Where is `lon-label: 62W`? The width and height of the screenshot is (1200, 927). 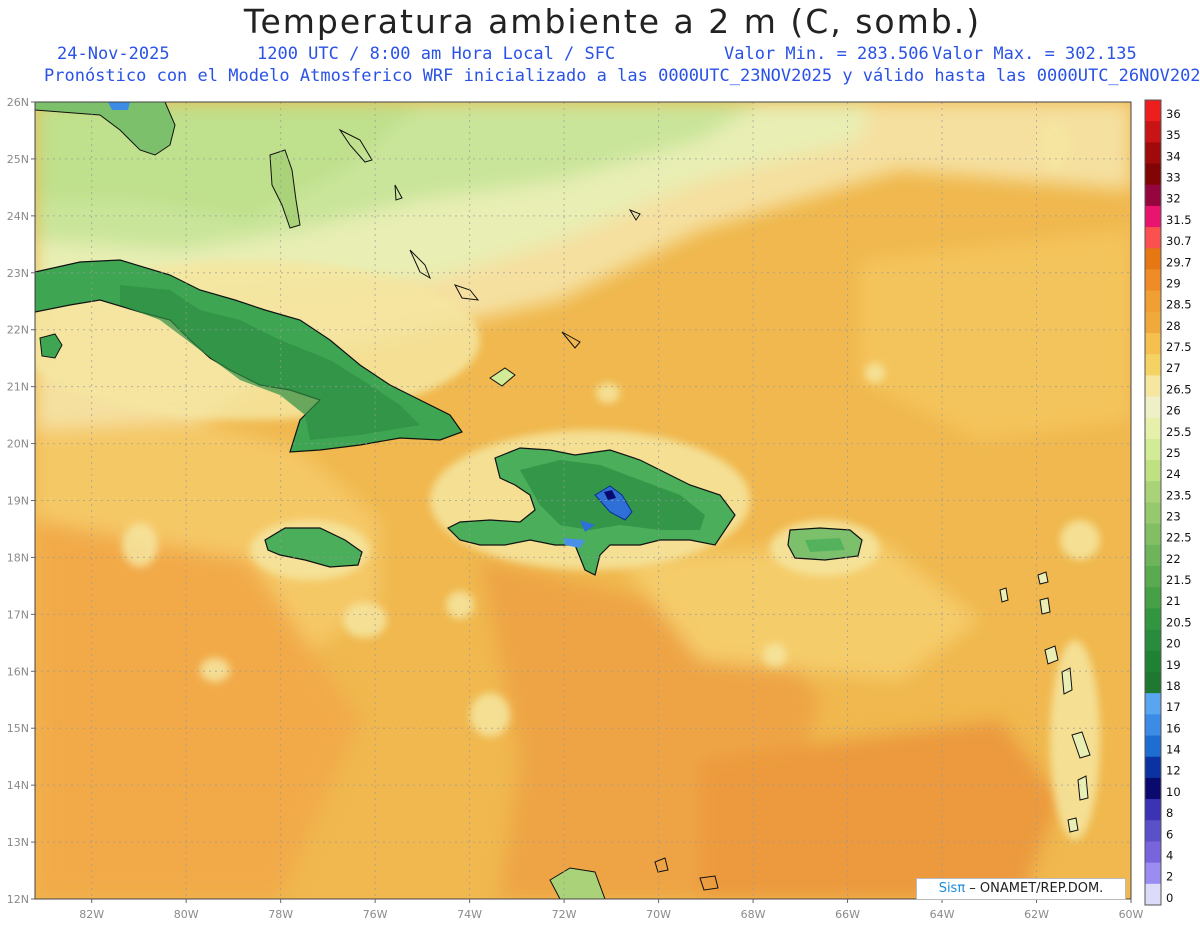
lon-label: 62W is located at coordinates (1036, 914).